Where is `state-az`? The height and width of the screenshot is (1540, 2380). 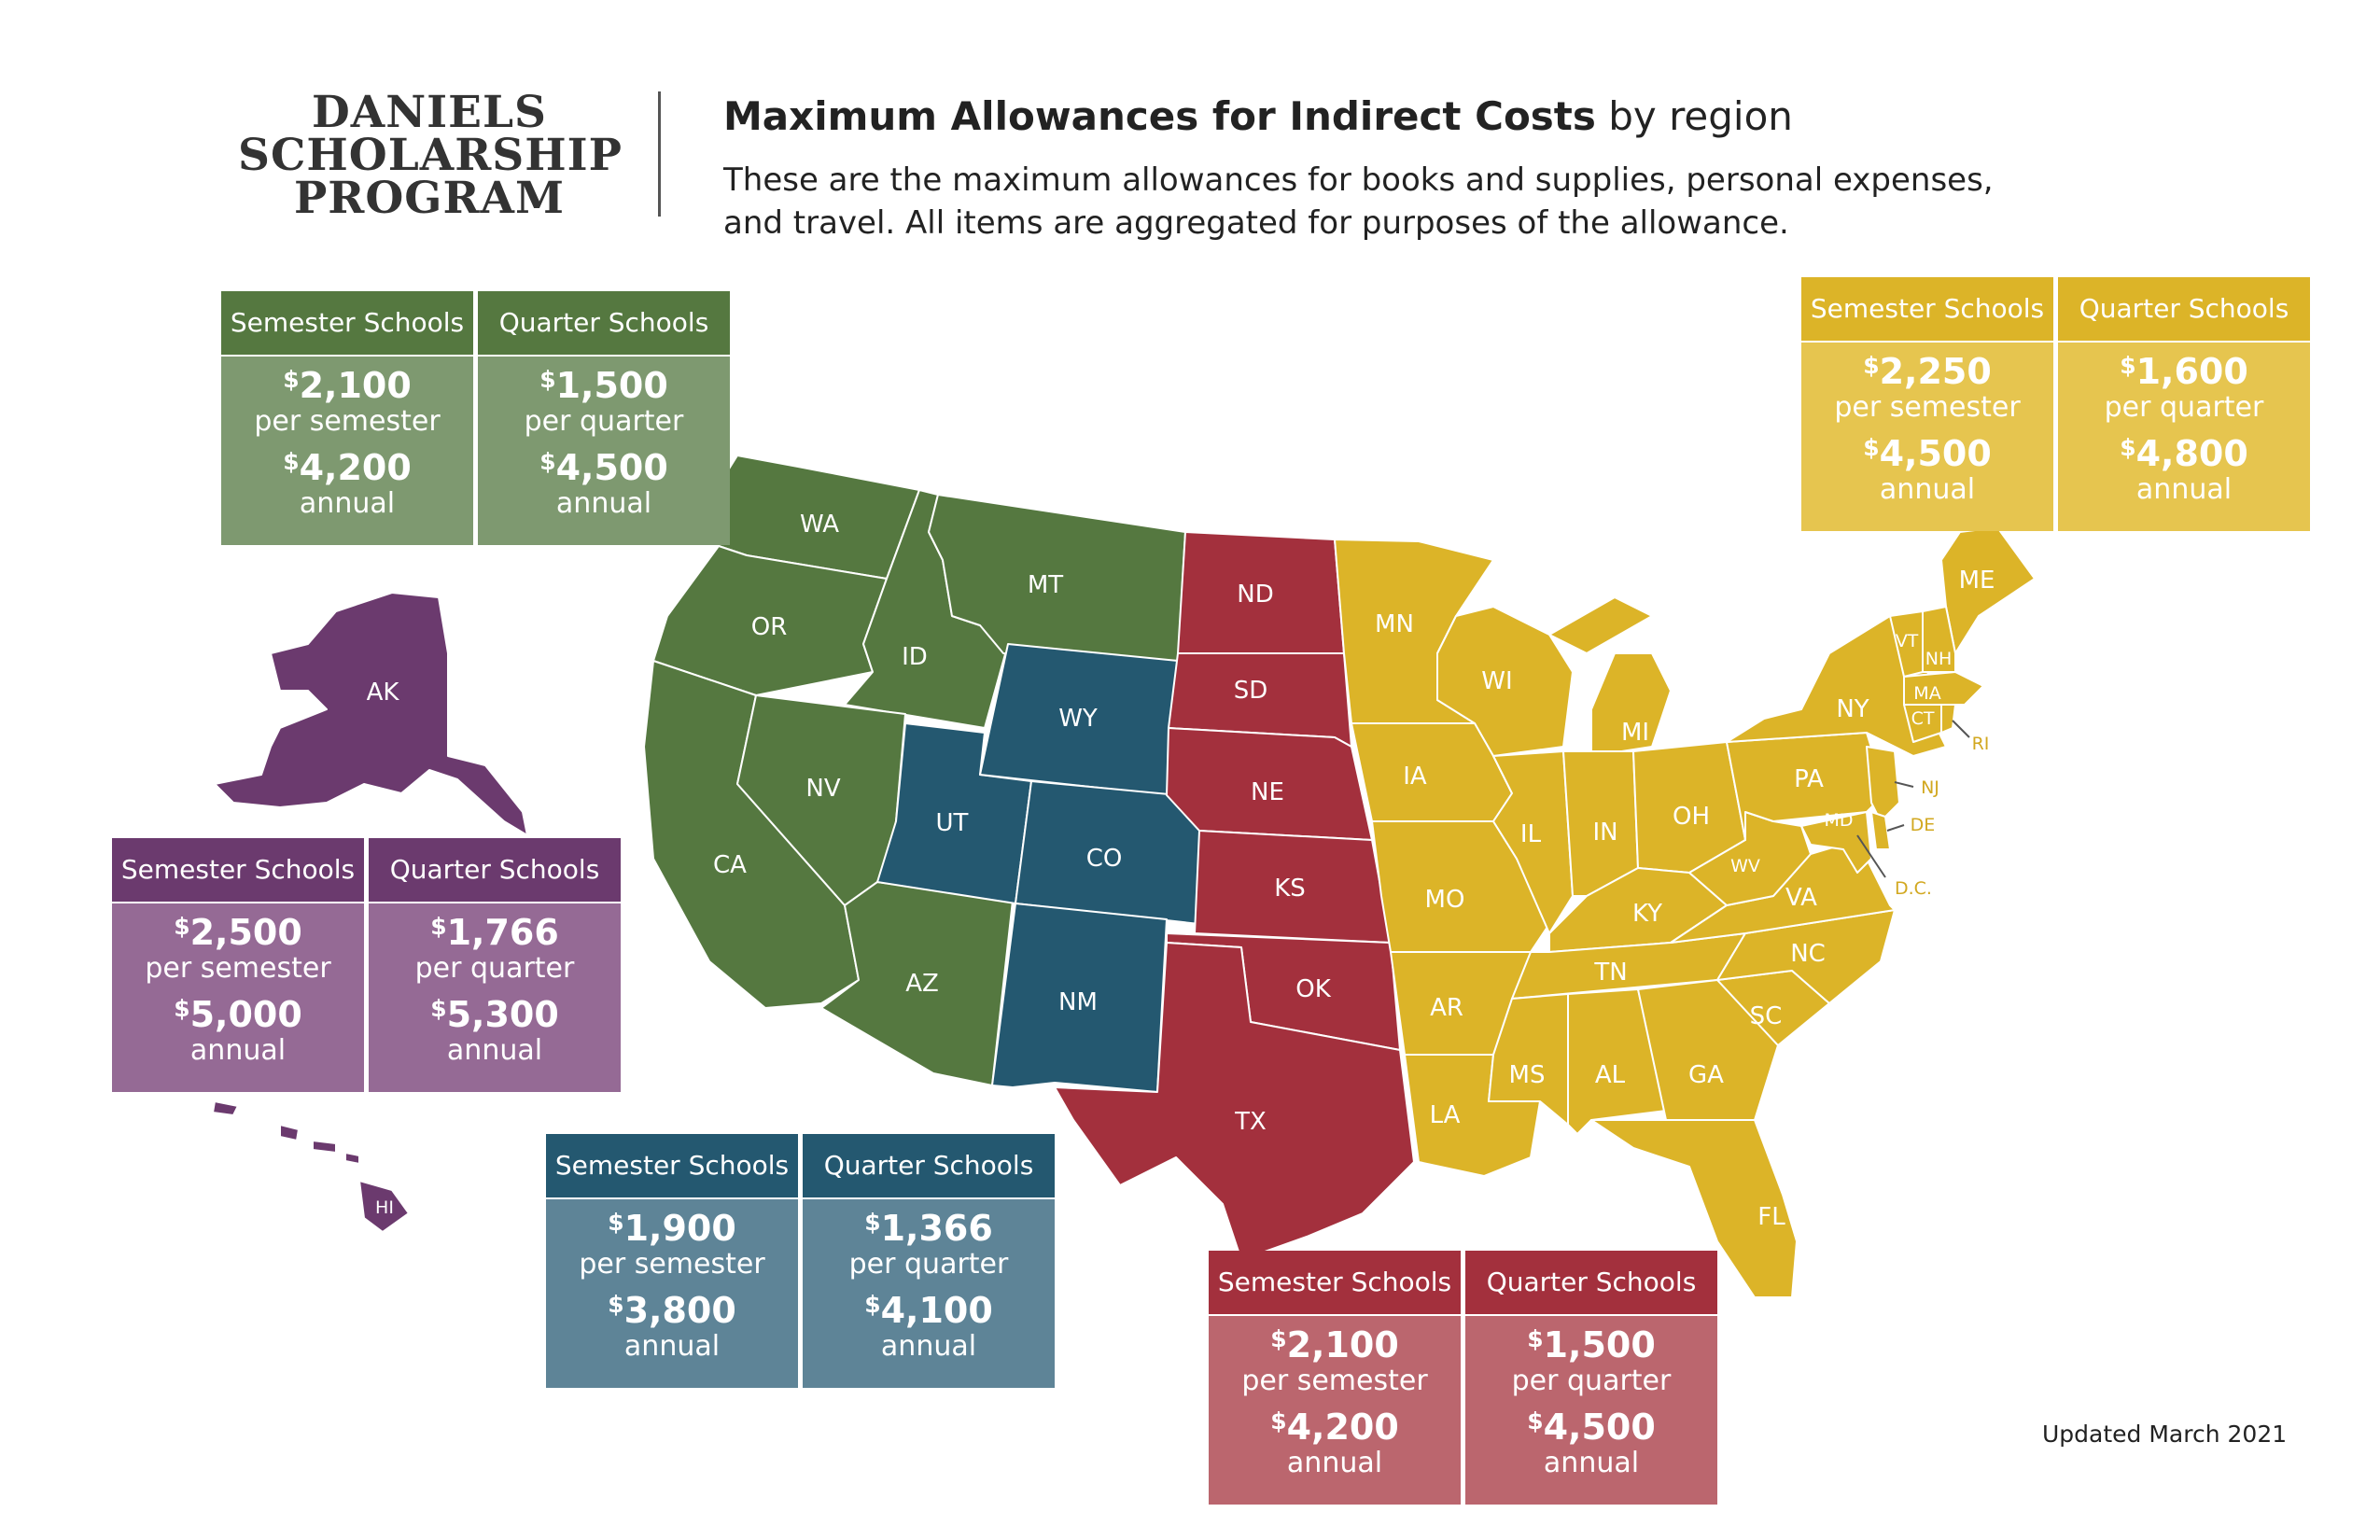
state-az is located at coordinates (917, 983).